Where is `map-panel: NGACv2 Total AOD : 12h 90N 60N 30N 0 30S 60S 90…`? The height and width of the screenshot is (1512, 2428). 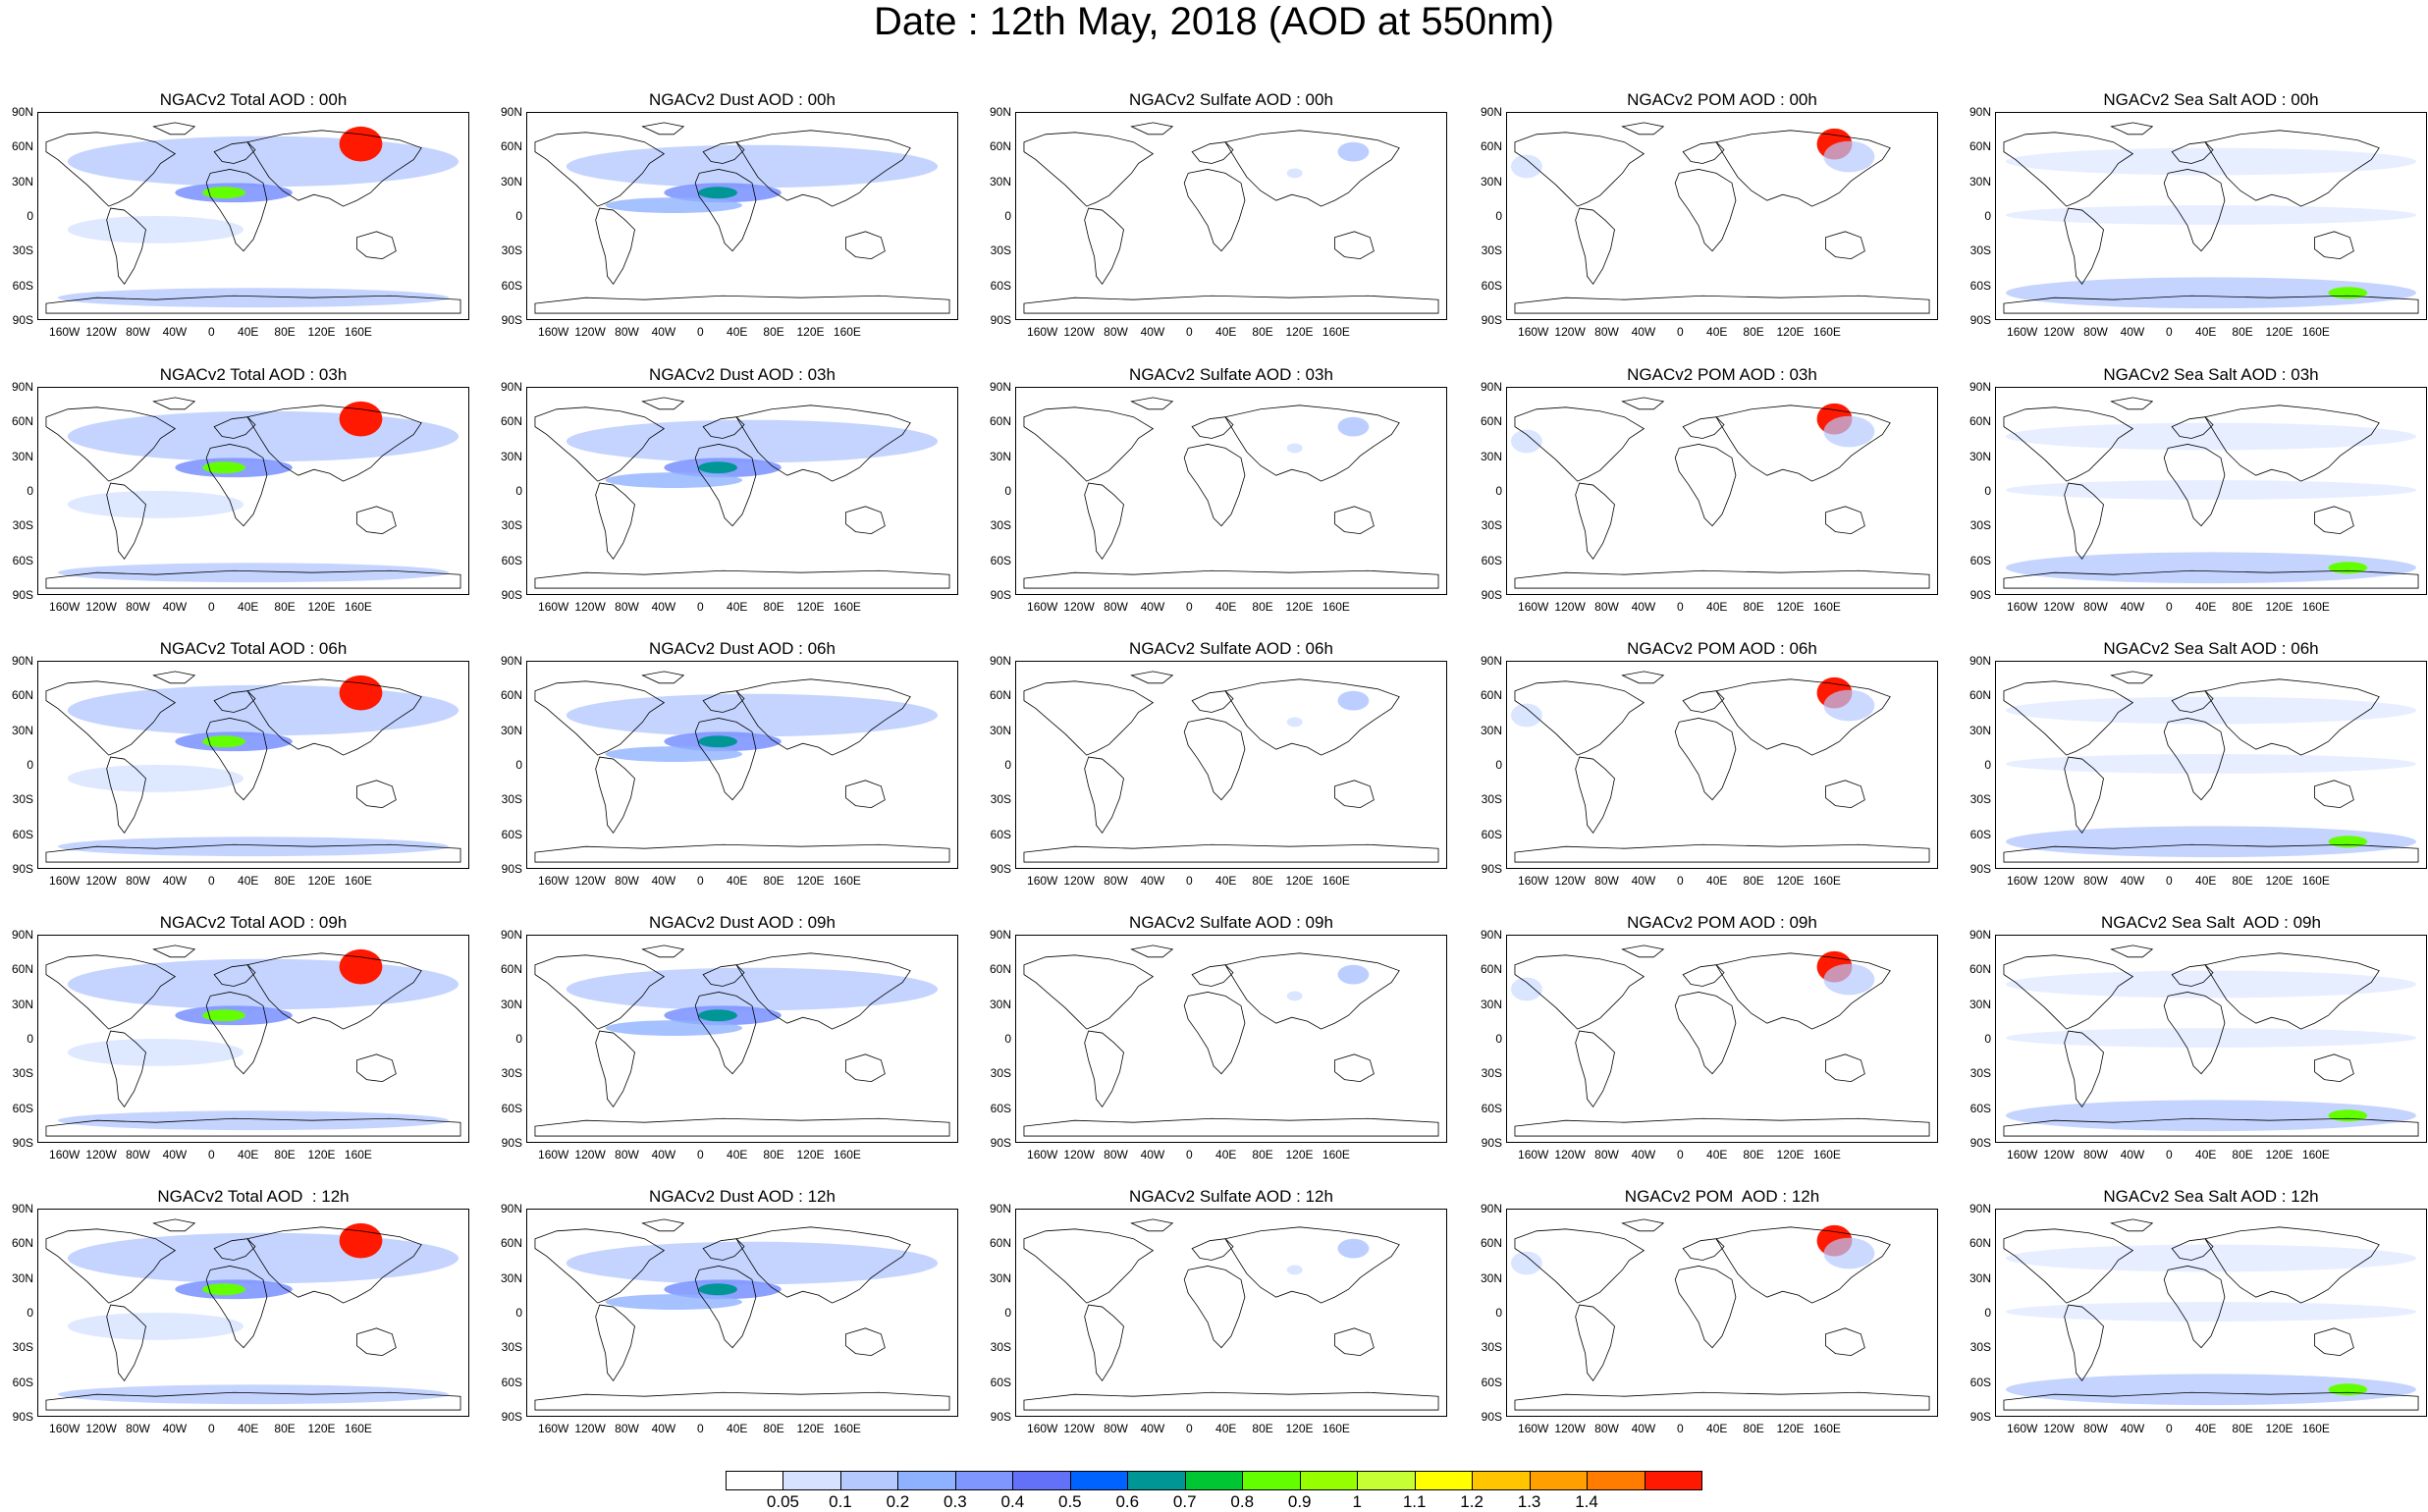 map-panel: NGACv2 Total AOD : 12h 90N 60N 30N 0 30S 60S 90… is located at coordinates (240, 1321).